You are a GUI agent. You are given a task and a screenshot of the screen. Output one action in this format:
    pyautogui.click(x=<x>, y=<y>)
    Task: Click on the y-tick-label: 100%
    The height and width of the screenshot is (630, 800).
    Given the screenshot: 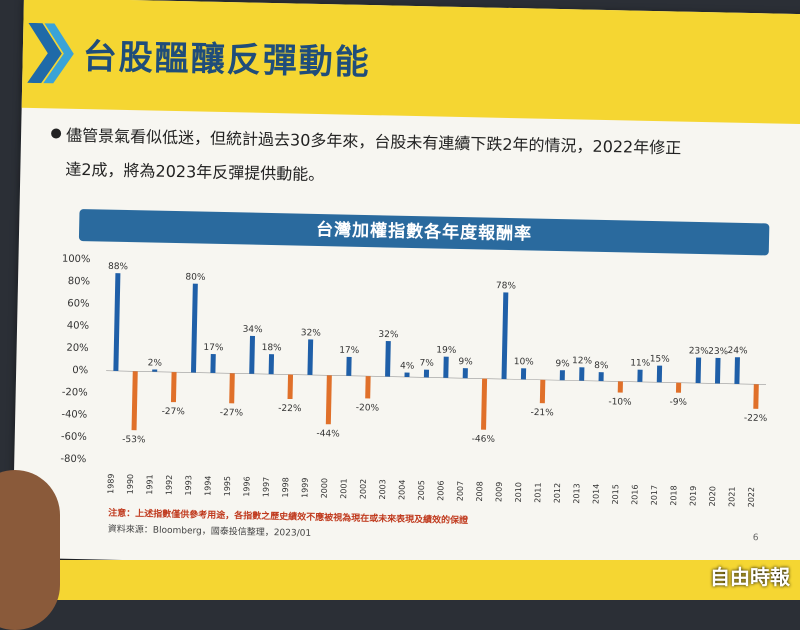 What is the action you would take?
    pyautogui.click(x=76, y=260)
    